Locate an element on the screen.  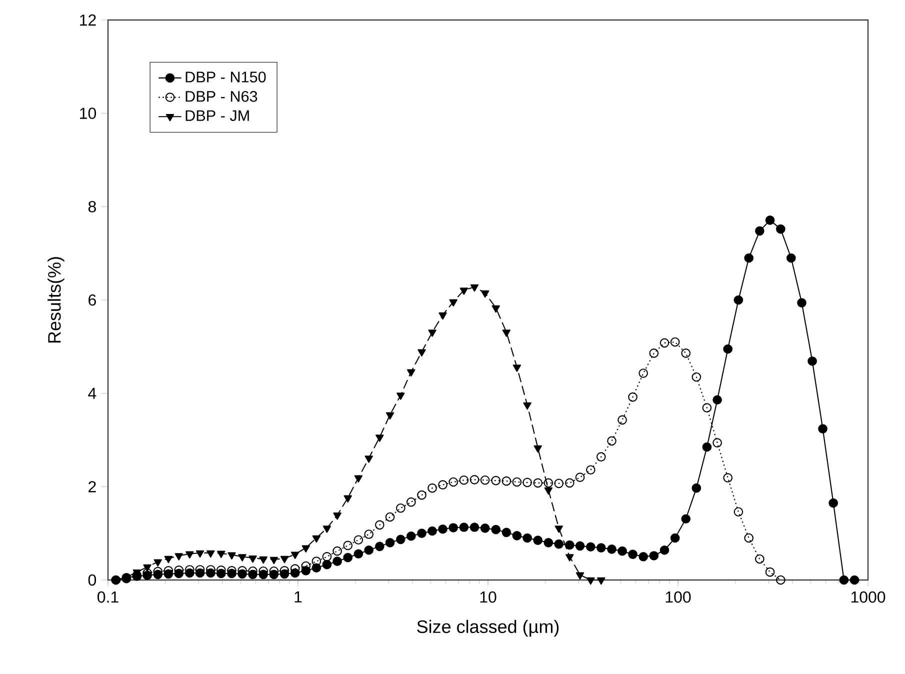
y-tick-label: 12 is located at coordinates (88, 20).